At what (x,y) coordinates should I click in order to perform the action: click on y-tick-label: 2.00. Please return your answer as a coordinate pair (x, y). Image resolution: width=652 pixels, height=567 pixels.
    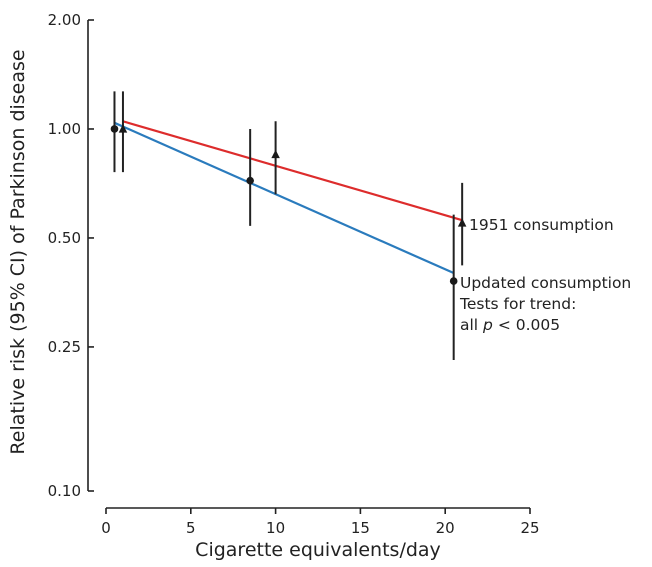
    Looking at the image, I should click on (64, 20).